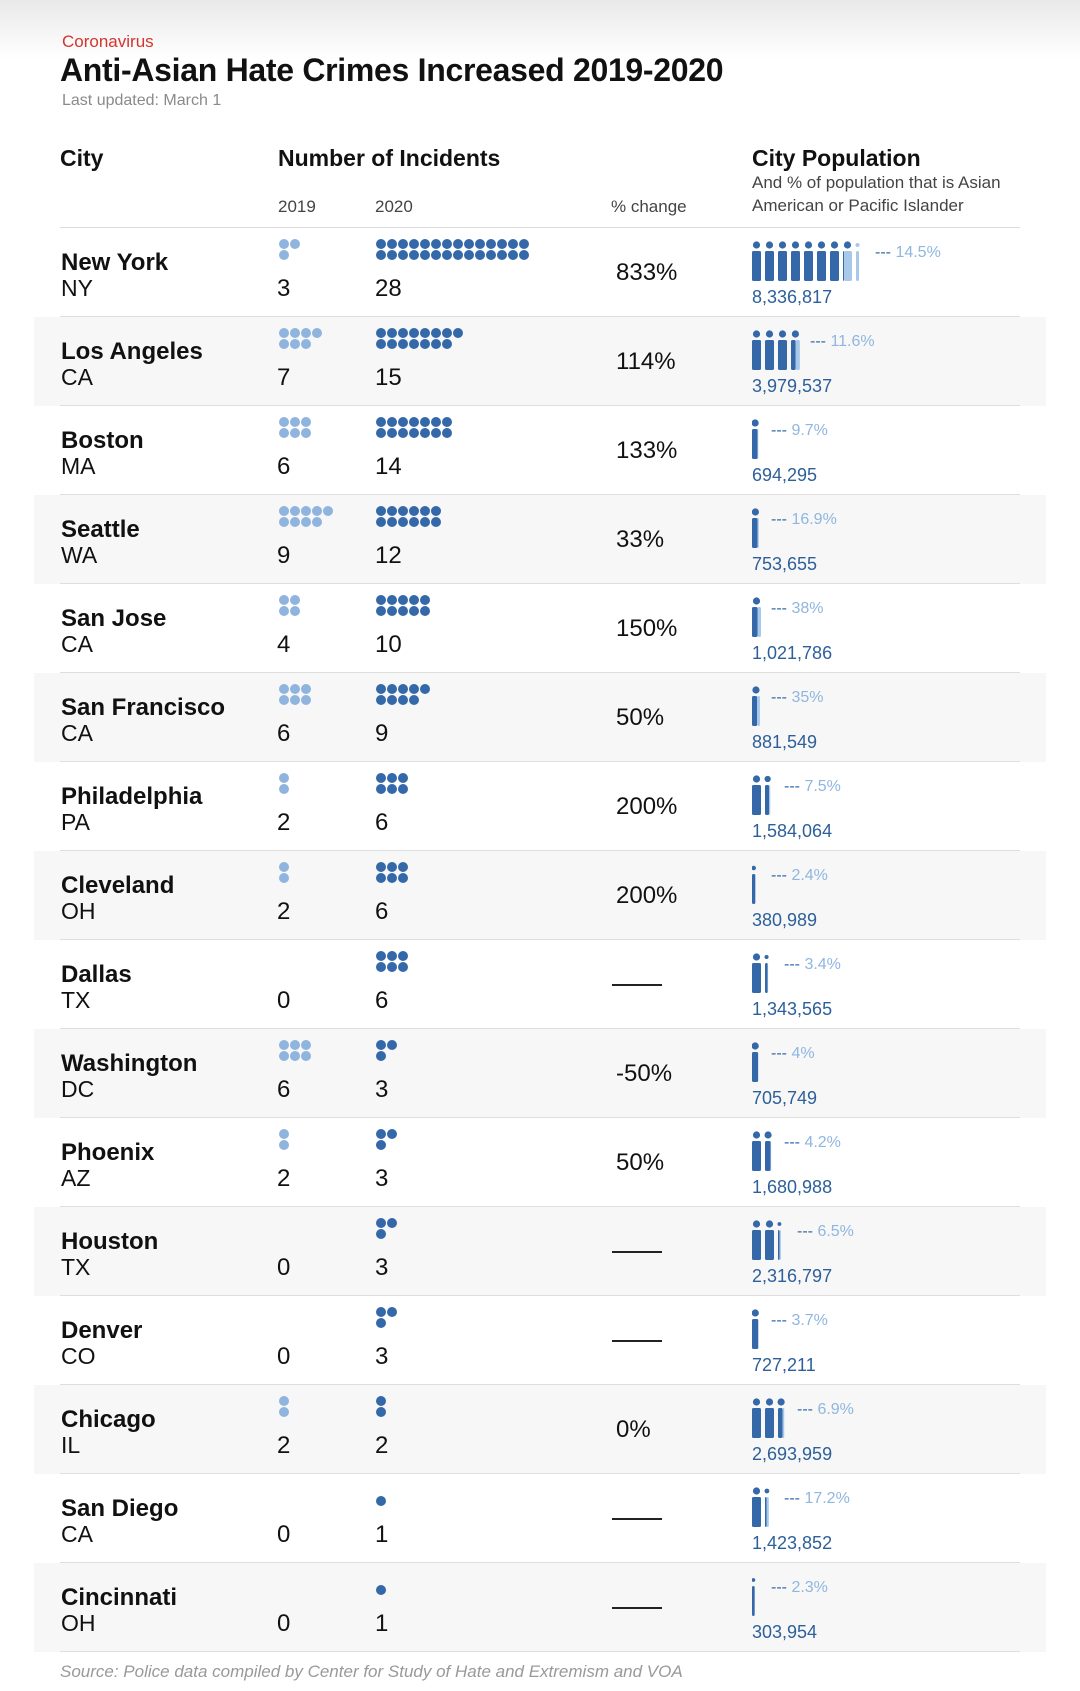 This screenshot has width=1080, height=1691. I want to click on city-name: Boston, so click(102, 440).